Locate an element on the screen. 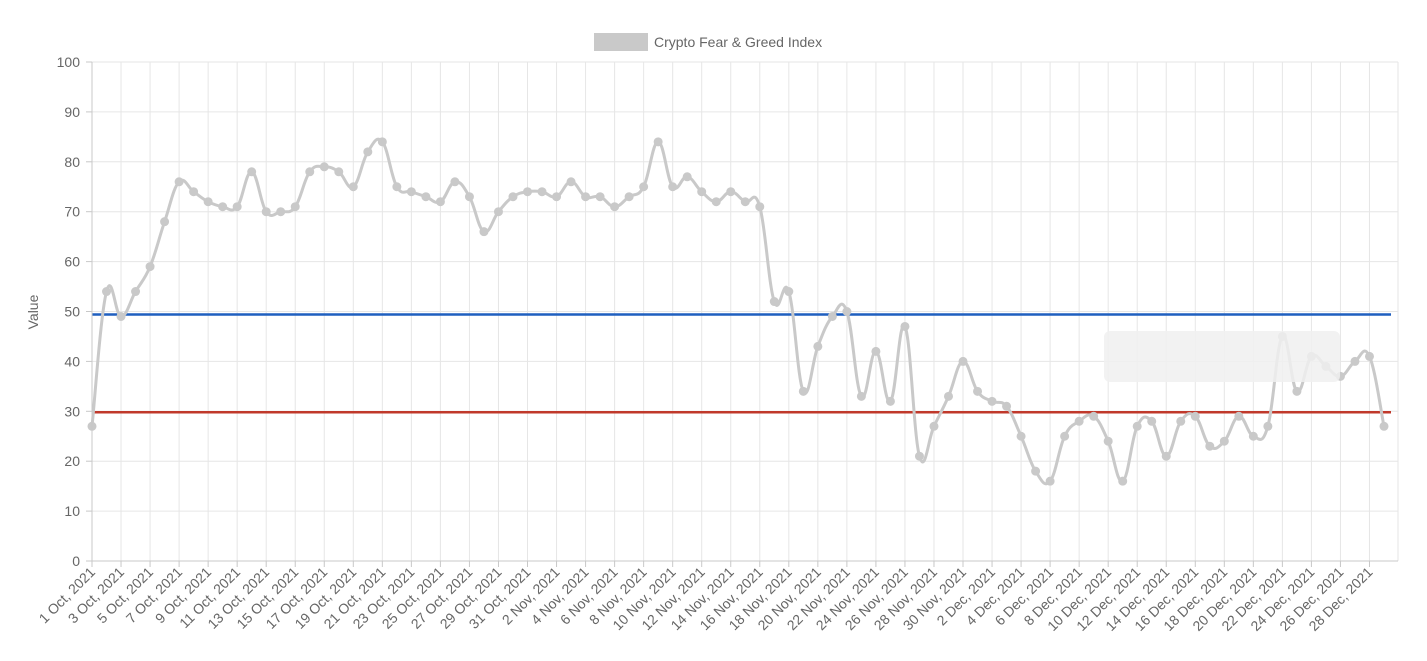 This screenshot has width=1427, height=661. y-tick-label: 50 is located at coordinates (72, 312).